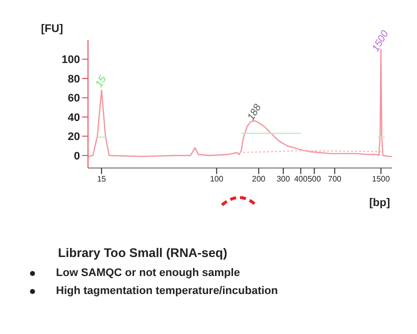  What do you see at coordinates (167, 291) in the screenshot?
I see `text: High tagmentation temperature/incubation` at bounding box center [167, 291].